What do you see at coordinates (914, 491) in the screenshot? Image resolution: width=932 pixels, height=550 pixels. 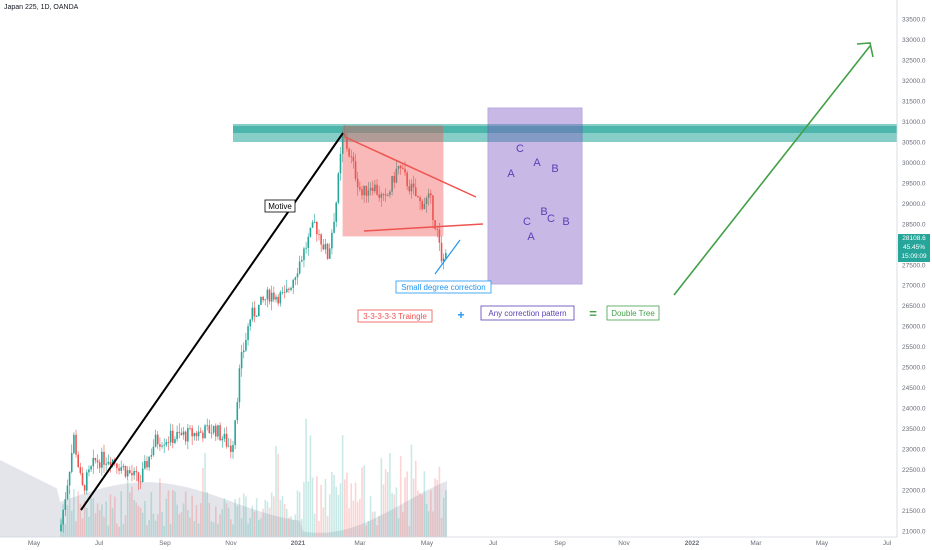 I see `y-tick-label: 22000.0` at bounding box center [914, 491].